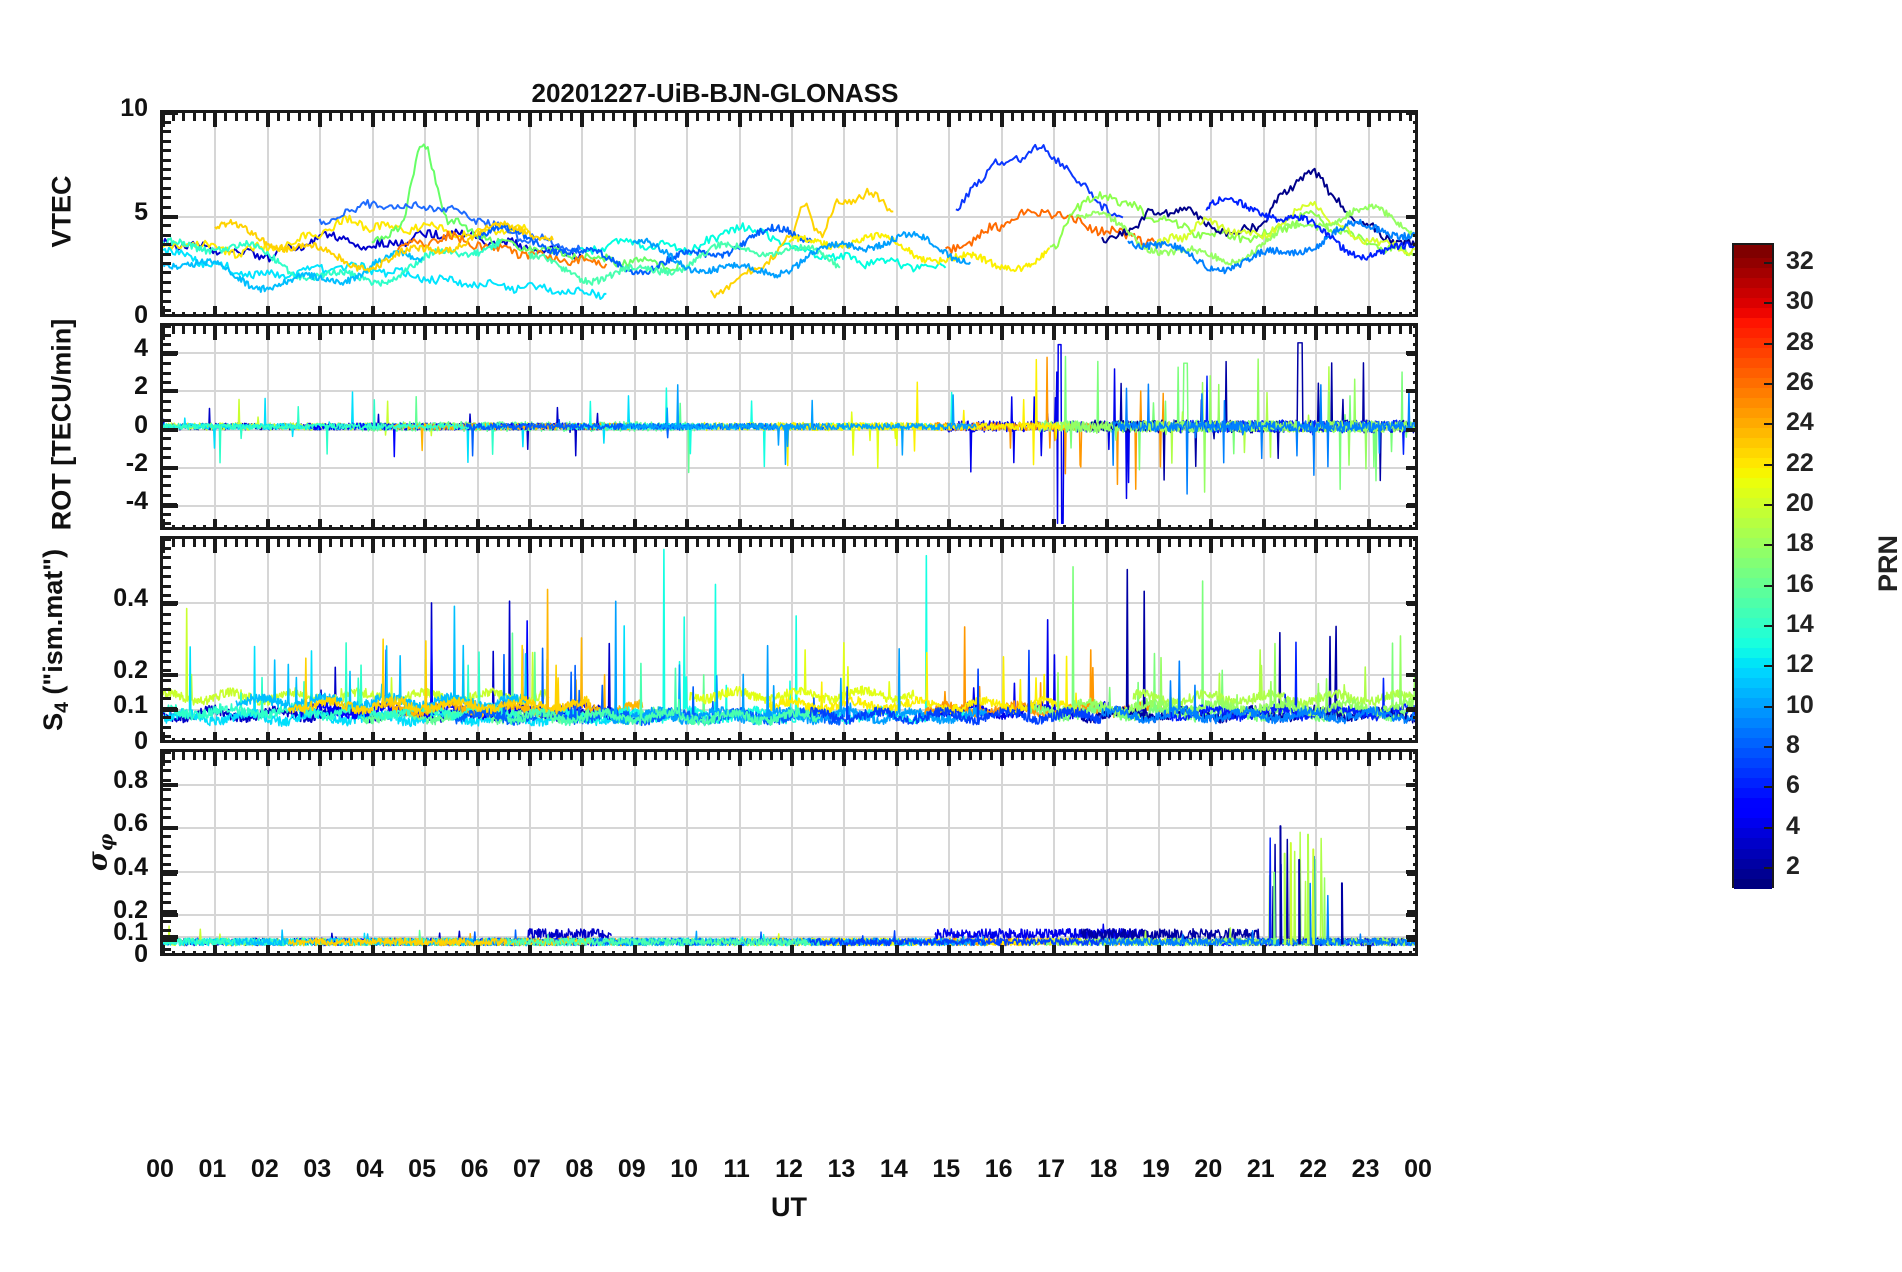  I want to click on xtick-6: 06, so click(474, 1169).